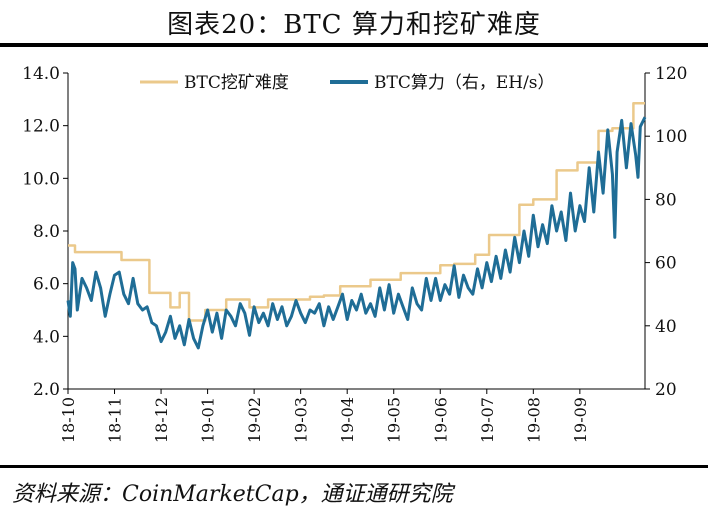 The height and width of the screenshot is (523, 708). What do you see at coordinates (440, 420) in the screenshot?
I see `x-tick-label: 19-06` at bounding box center [440, 420].